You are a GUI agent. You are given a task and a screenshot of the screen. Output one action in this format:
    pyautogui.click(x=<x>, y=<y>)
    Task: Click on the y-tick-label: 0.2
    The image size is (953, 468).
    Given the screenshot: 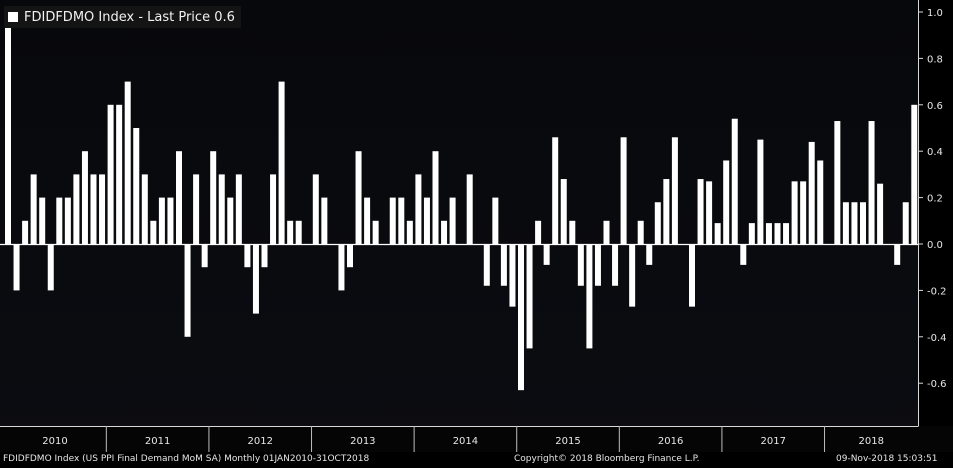 What is the action you would take?
    pyautogui.click(x=935, y=199)
    